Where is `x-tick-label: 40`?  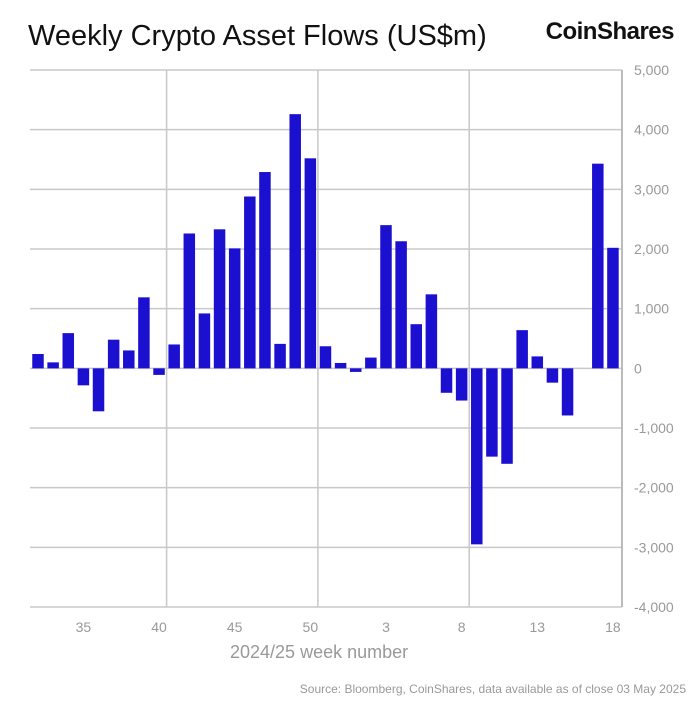 x-tick-label: 40 is located at coordinates (159, 627).